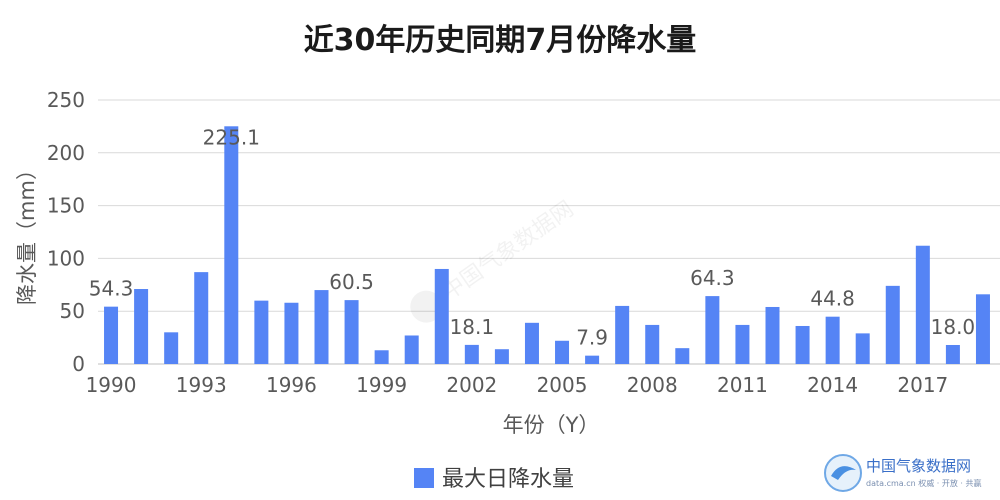  Describe the element at coordinates (66, 258) in the screenshot. I see `y-tick-label: 100` at that location.